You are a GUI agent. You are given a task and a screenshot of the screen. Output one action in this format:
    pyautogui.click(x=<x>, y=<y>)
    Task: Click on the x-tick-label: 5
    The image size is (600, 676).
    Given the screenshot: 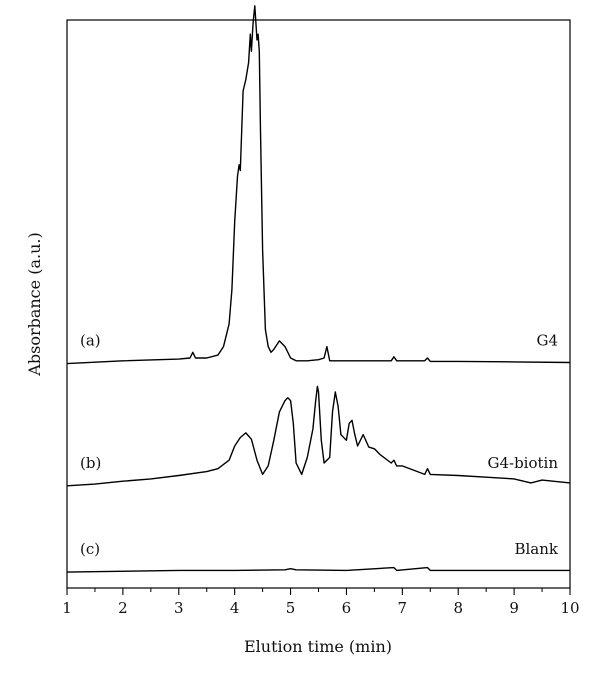 What is the action you would take?
    pyautogui.click(x=291, y=608)
    